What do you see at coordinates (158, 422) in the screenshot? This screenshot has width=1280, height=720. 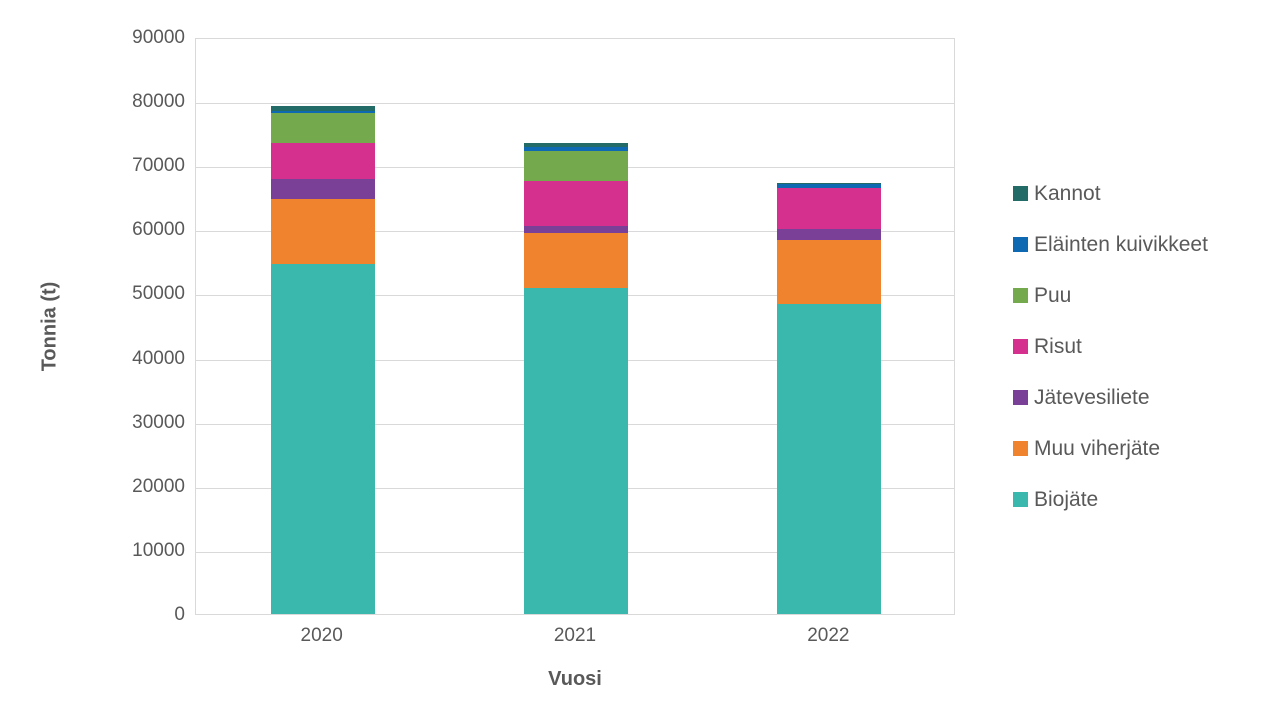 I see `y-tick-label: 30000` at bounding box center [158, 422].